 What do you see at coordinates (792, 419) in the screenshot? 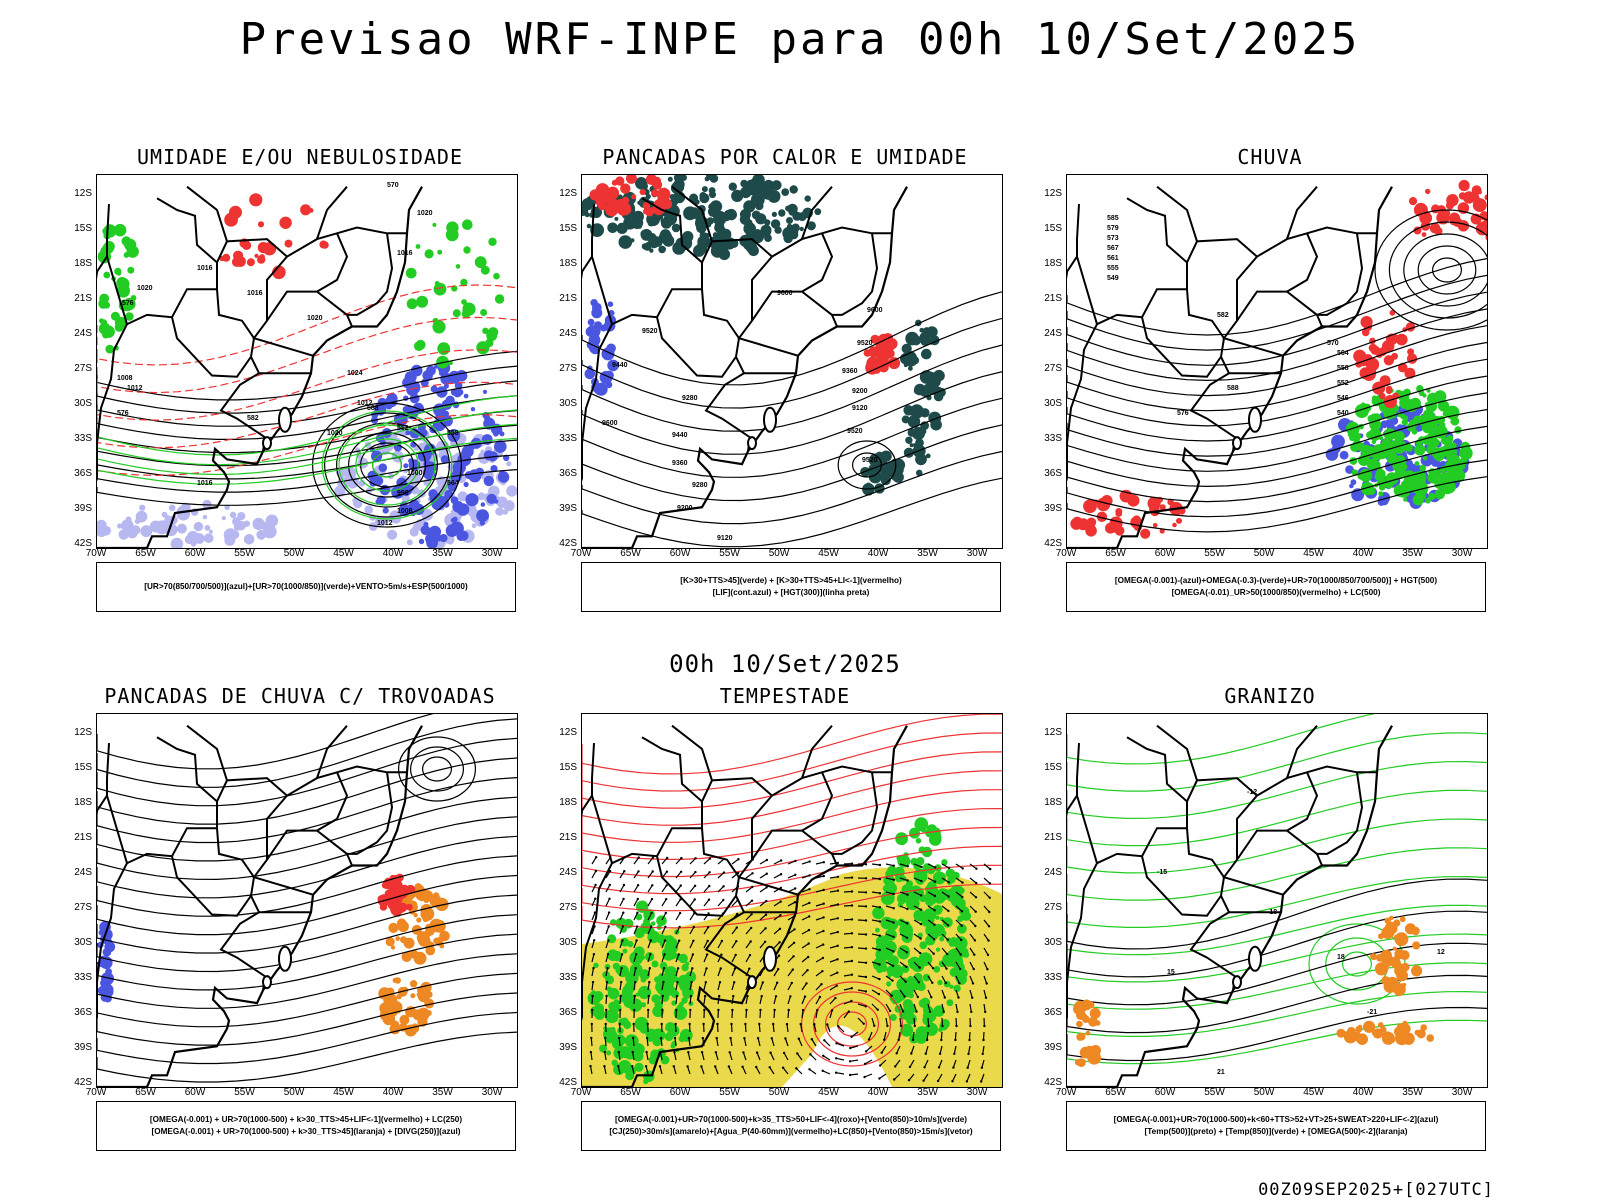
I see `hgt300-contours` at bounding box center [792, 419].